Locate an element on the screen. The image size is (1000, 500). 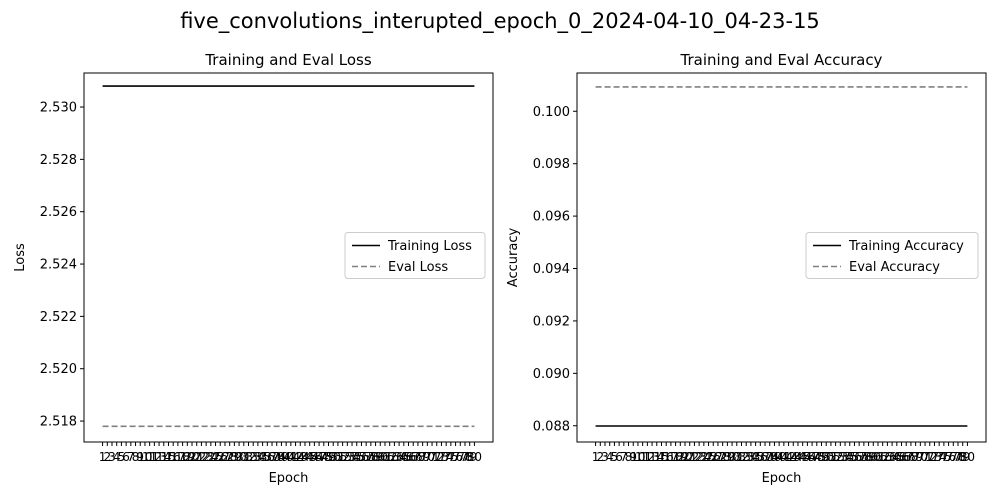
loss-xtick-label: 39 is located at coordinates (281, 457).